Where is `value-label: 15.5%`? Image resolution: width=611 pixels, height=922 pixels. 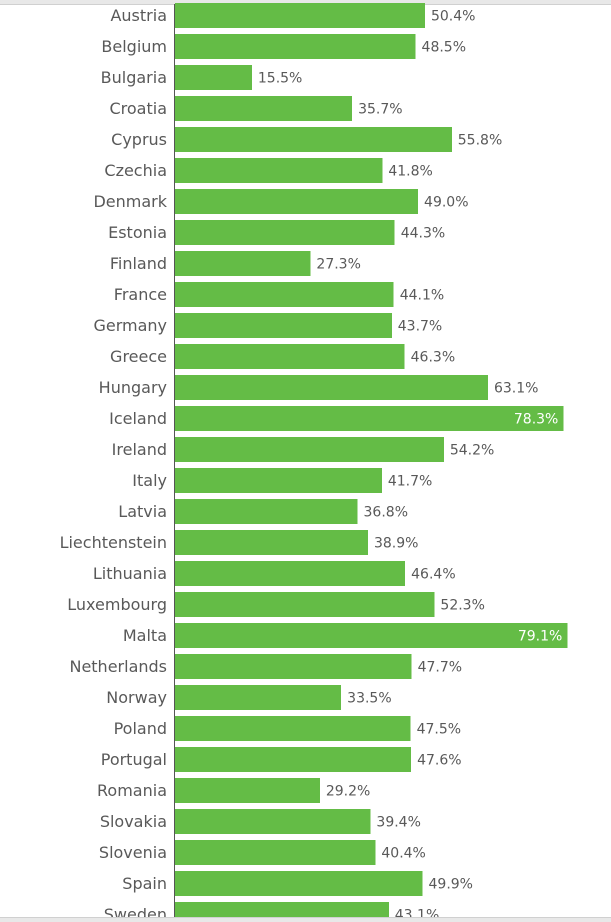
value-label: 15.5% is located at coordinates (280, 79).